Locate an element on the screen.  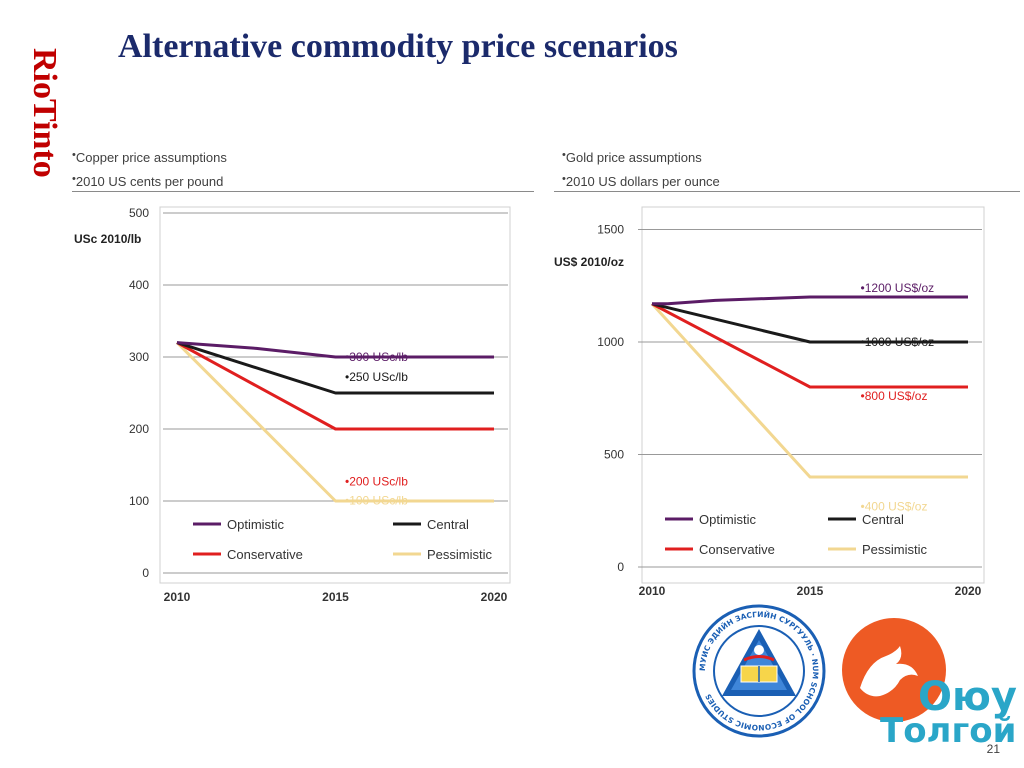
annotation-label: •200 USc/lb is located at coordinates (376, 482).